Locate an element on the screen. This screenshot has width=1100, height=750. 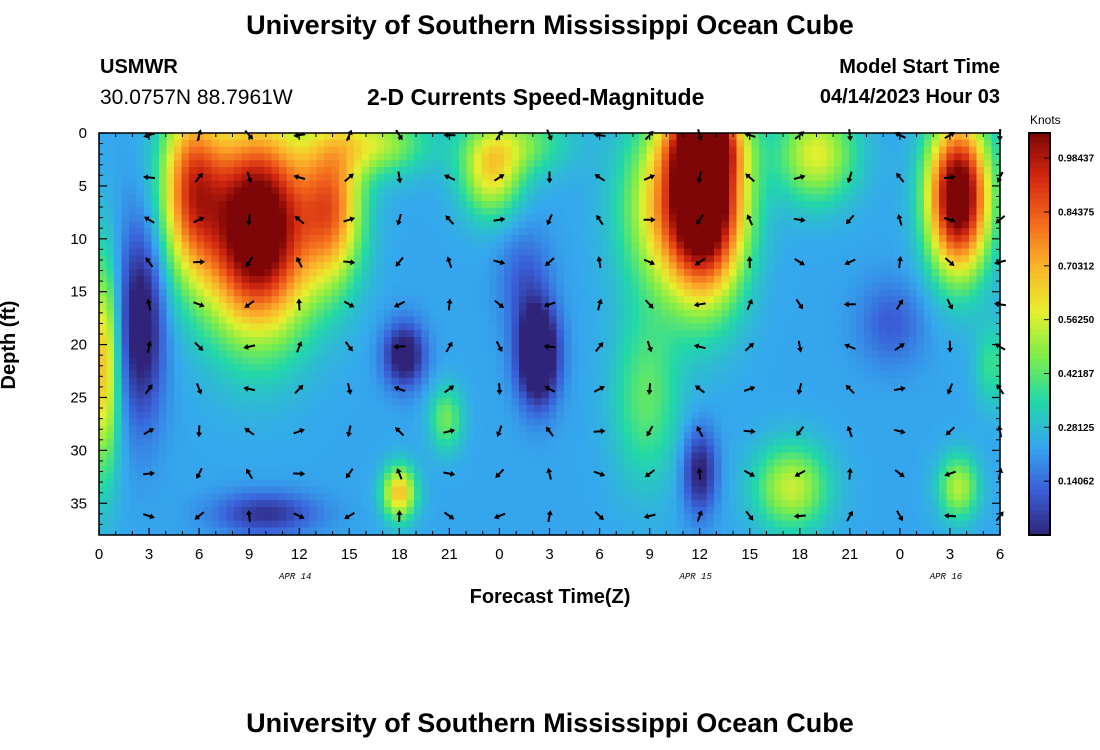
chart-subtitle: 2-D Currents Speed-Magnitude is located at coordinates (536, 97).